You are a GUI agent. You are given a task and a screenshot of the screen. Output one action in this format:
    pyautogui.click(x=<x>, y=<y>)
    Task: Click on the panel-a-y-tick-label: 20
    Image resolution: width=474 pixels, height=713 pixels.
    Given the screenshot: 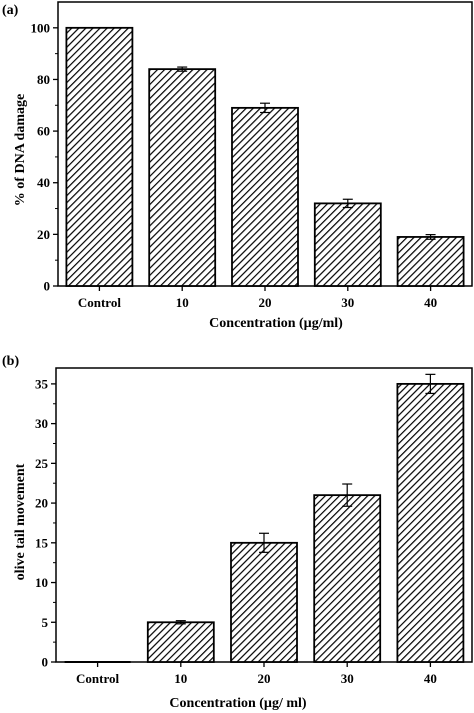 What is the action you would take?
    pyautogui.click(x=43, y=234)
    